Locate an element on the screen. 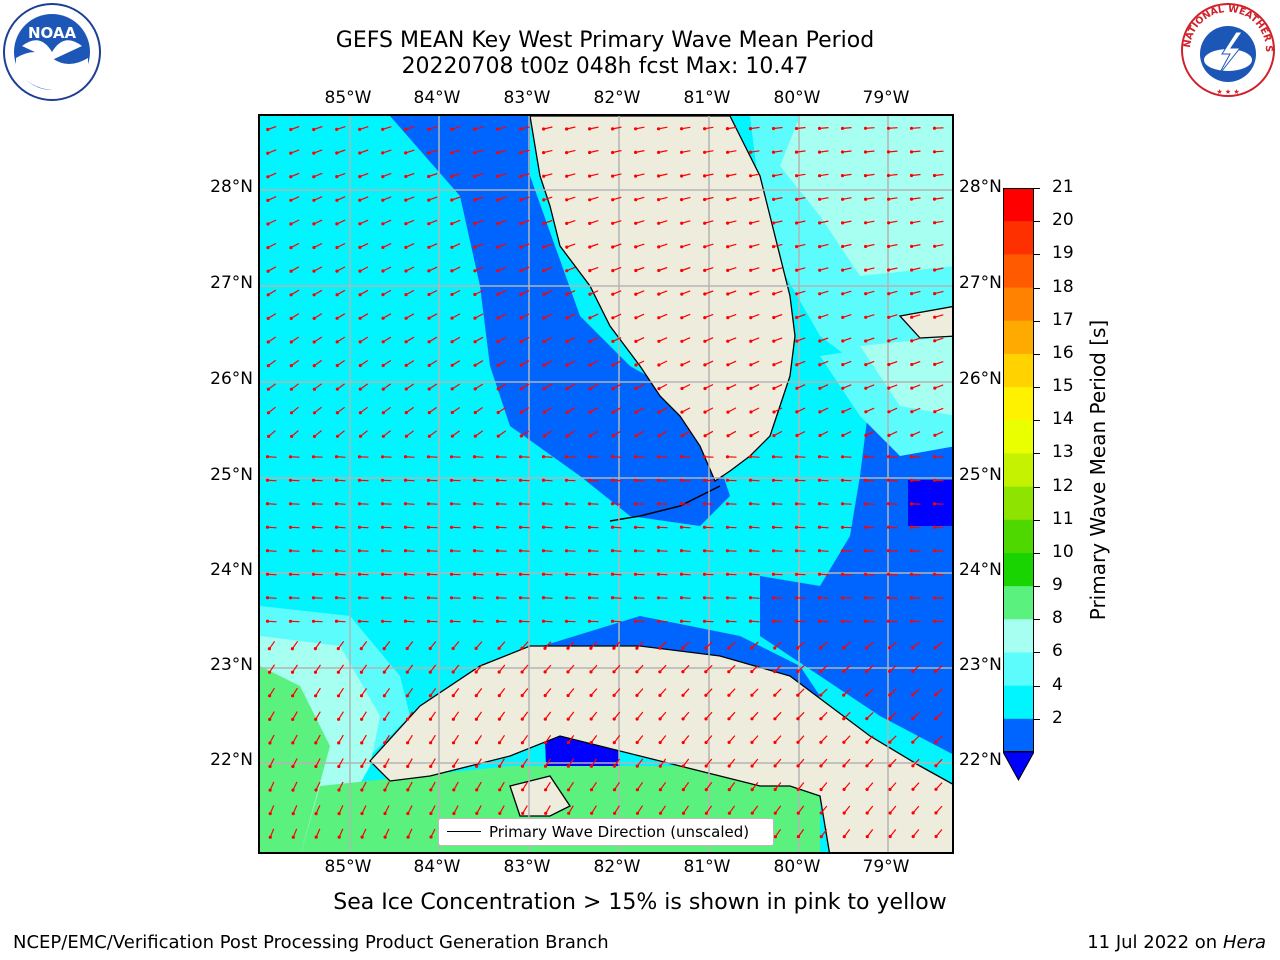  land-cuba is located at coordinates (660, 748).